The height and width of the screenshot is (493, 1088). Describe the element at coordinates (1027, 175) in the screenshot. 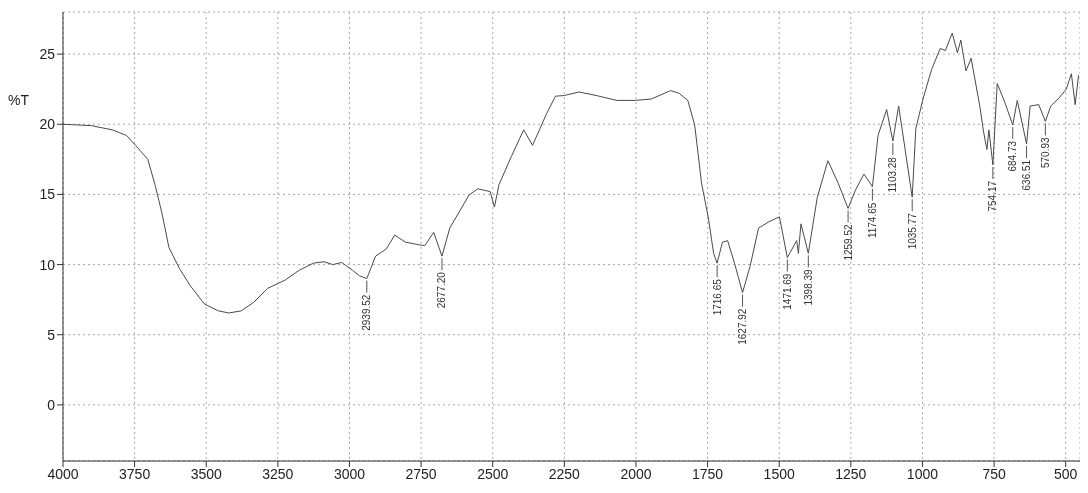

I see `annotation: 636.51` at that location.